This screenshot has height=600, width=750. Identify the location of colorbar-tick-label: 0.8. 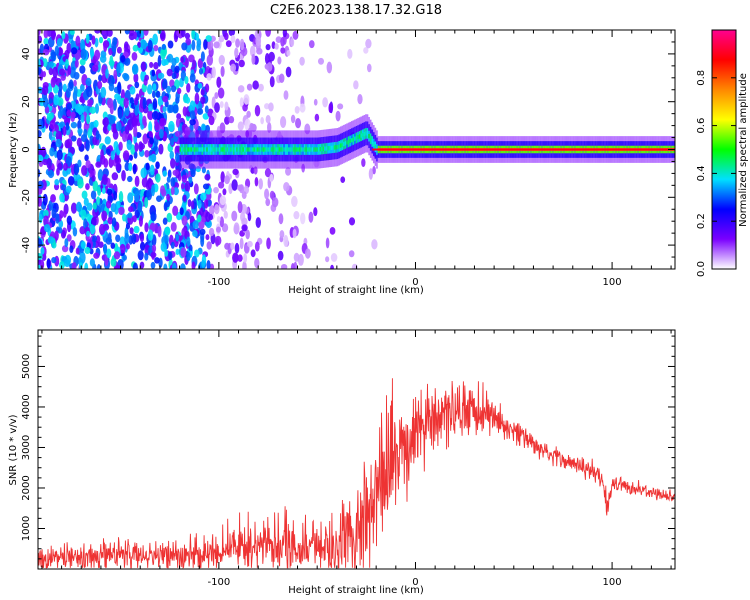
(701, 78).